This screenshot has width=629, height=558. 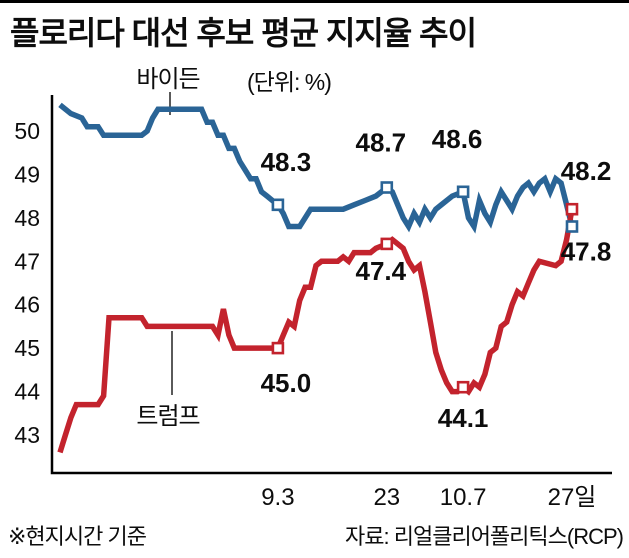 I want to click on y-tick-label: 43, so click(x=27, y=435).